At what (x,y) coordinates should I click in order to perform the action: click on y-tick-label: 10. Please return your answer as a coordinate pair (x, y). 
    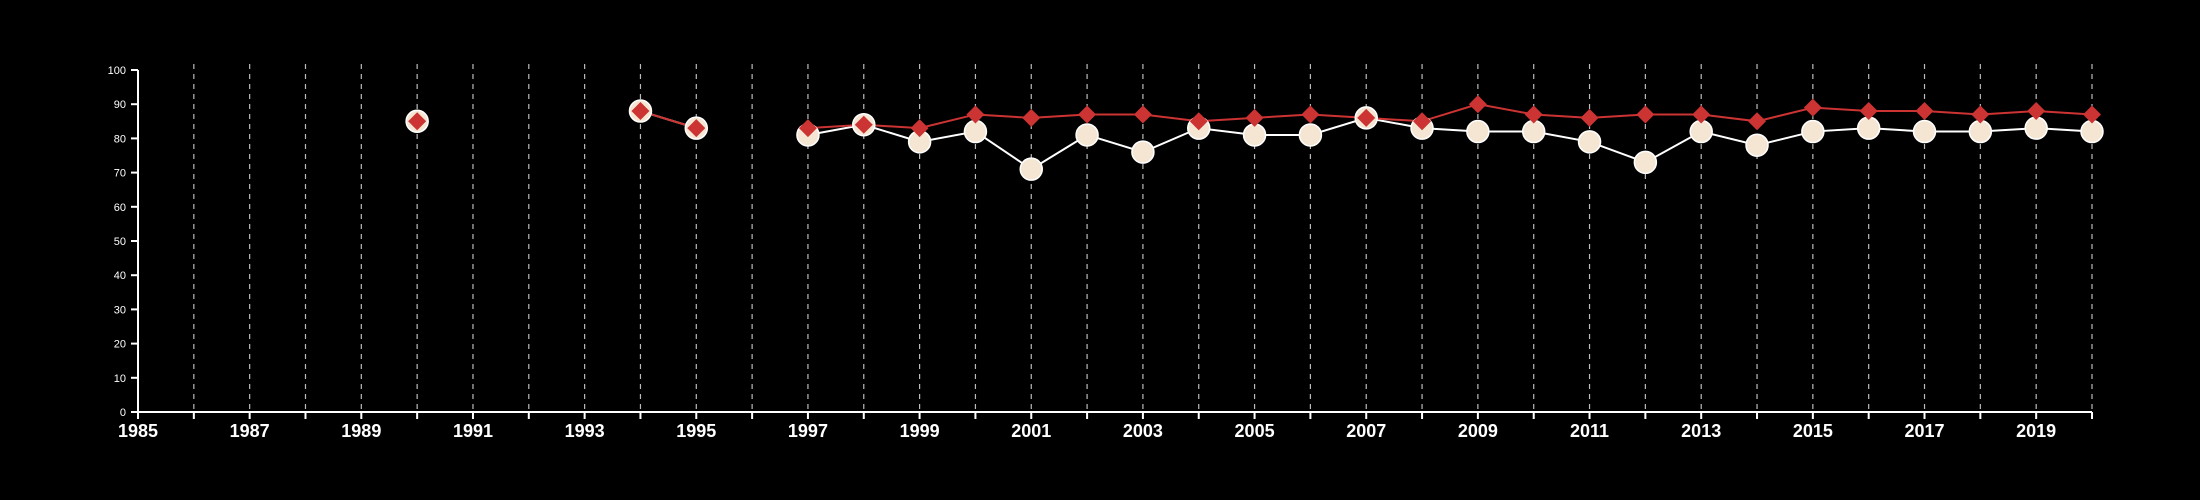
    Looking at the image, I should click on (120, 379).